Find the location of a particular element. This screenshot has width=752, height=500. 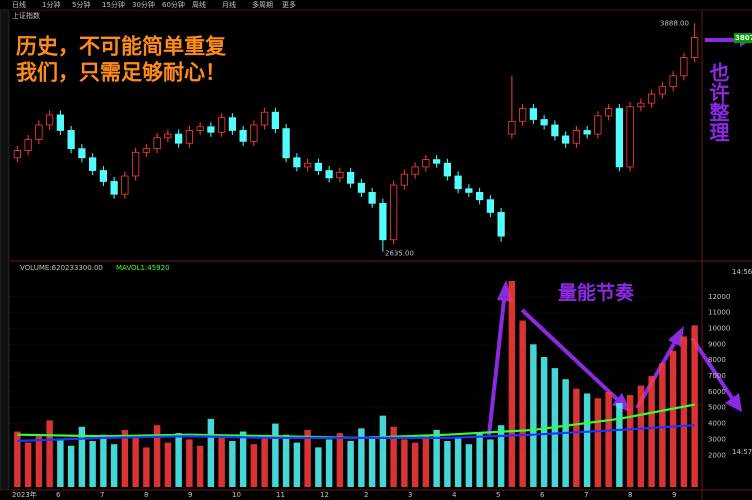

y-tick-label: 10000 is located at coordinates (719, 328).